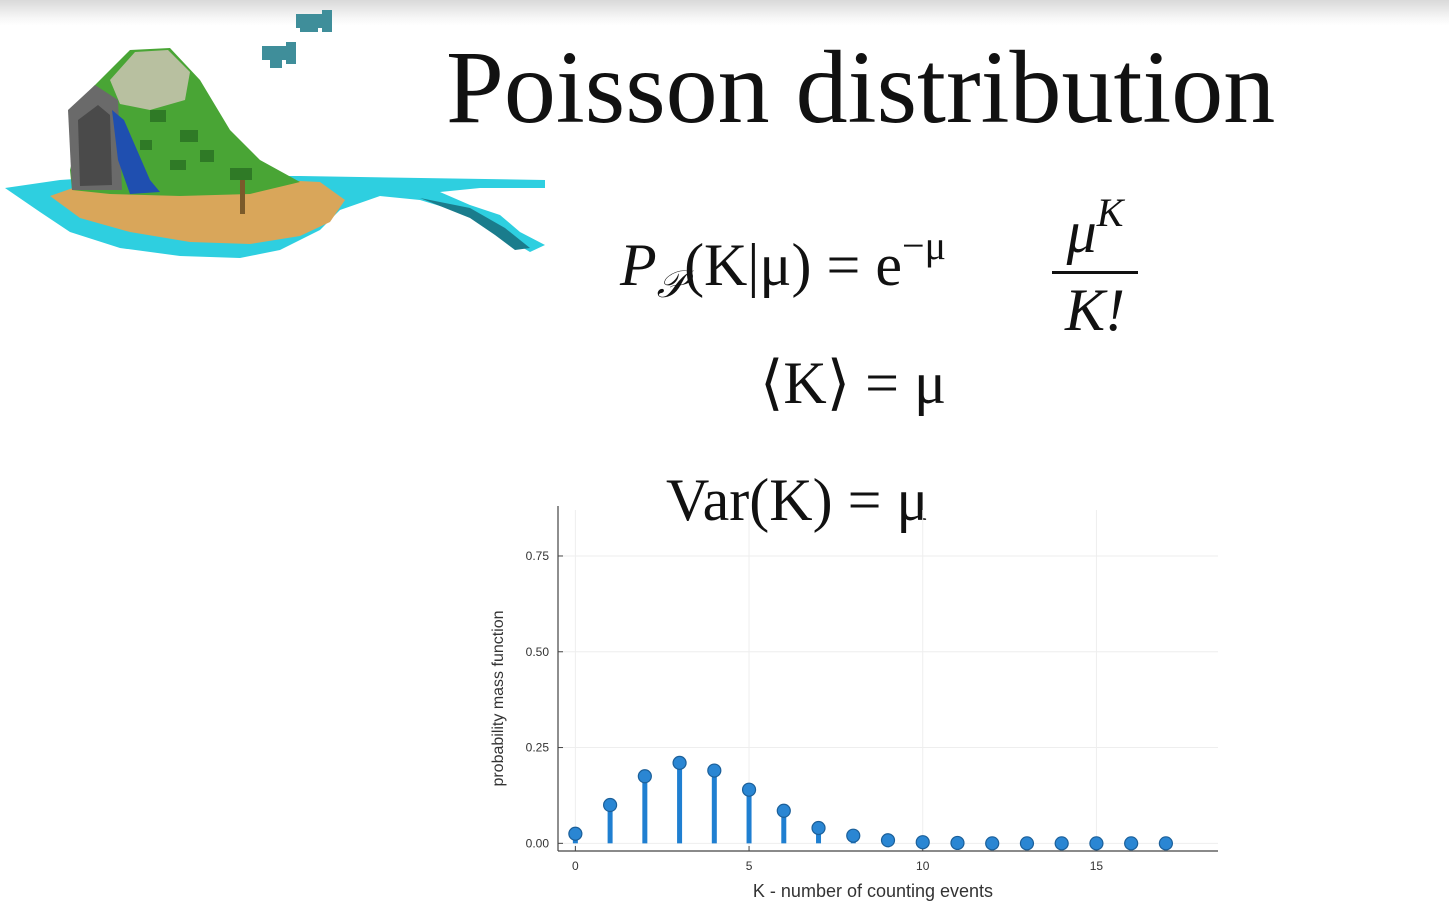 Image resolution: width=1449 pixels, height=909 pixels. Describe the element at coordinates (275, 134) in the screenshot. I see `pixel-island-icon` at that location.